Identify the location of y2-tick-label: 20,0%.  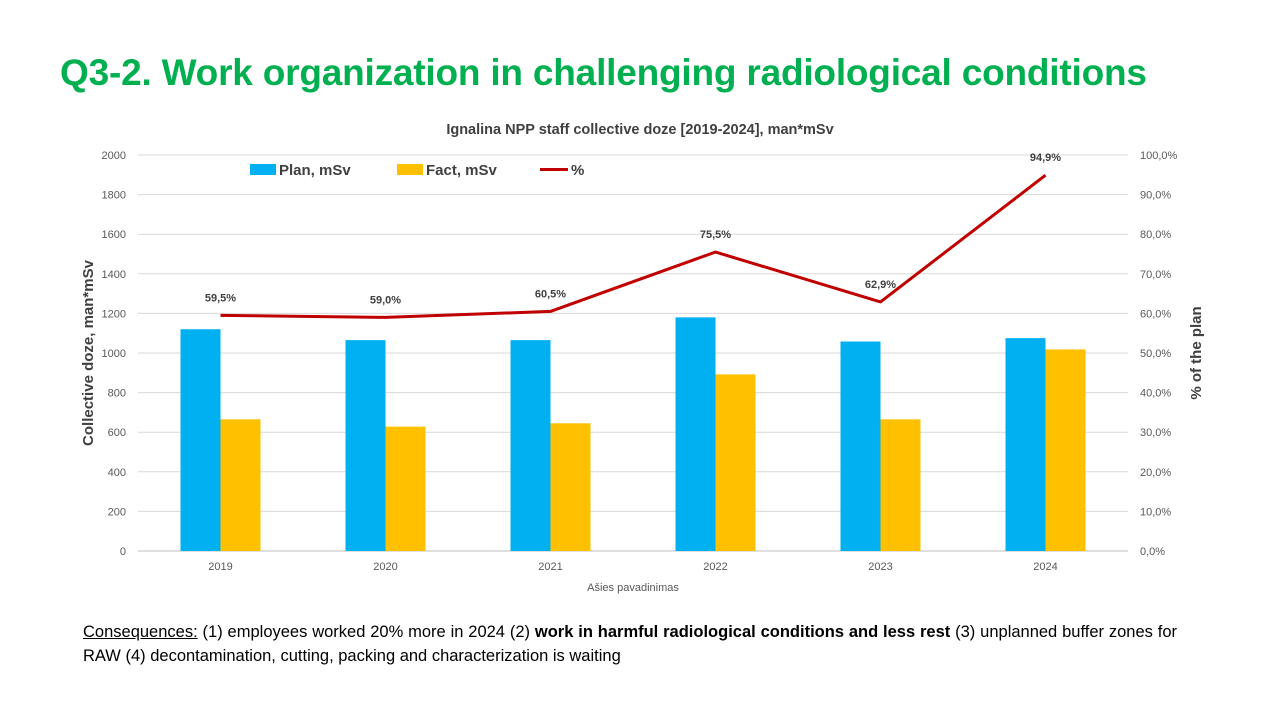
(1155, 473).